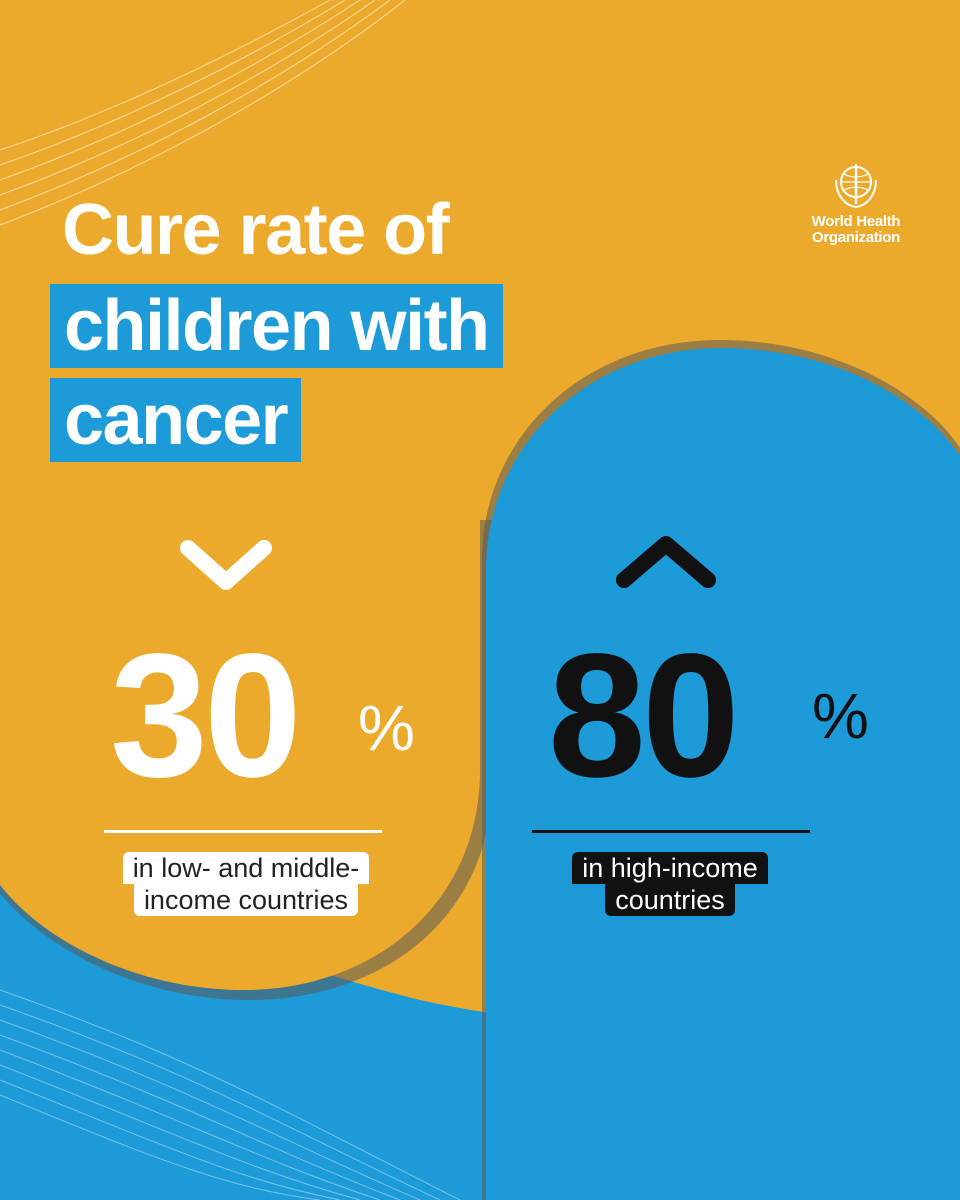  Describe the element at coordinates (230, 1094) in the screenshot. I see `decorative-lines-bottom` at that location.